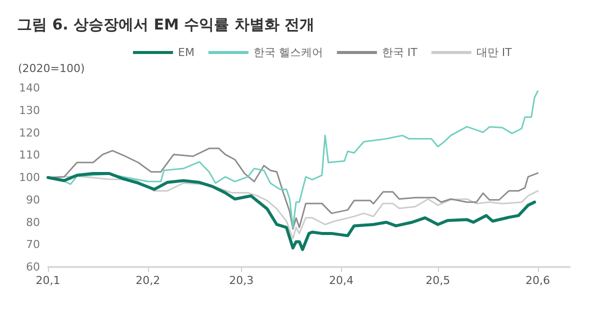 This screenshot has height=323, width=600. What do you see at coordinates (29, 177) in the screenshot?
I see `y-tick-label: 100` at bounding box center [29, 177].